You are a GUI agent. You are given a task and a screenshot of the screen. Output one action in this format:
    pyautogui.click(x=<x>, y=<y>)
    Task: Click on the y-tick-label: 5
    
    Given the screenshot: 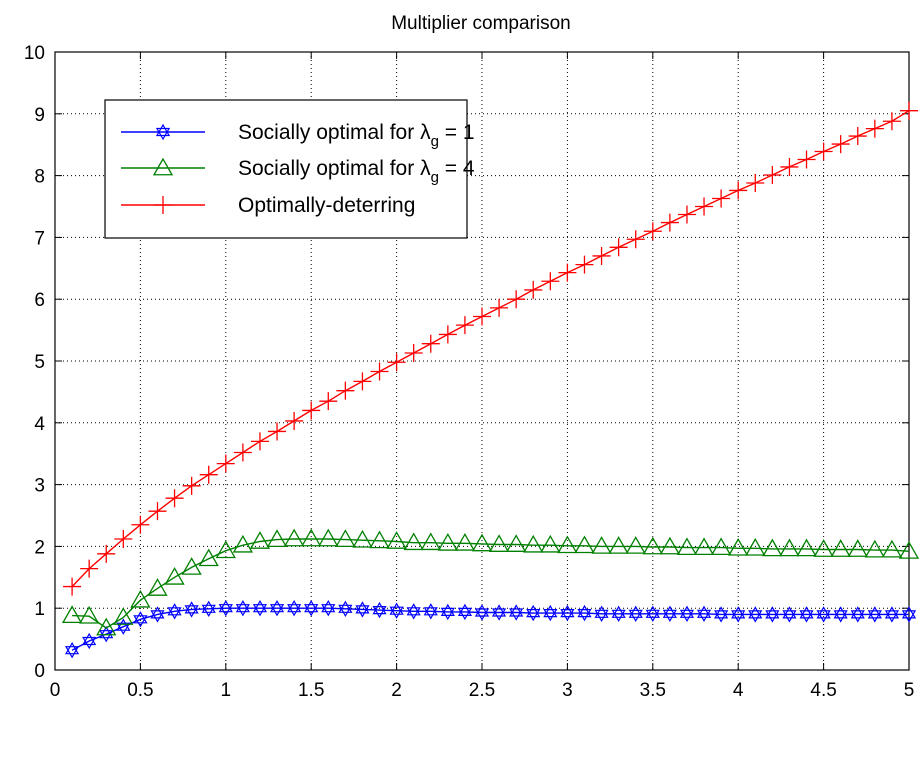 What is the action you would take?
    pyautogui.click(x=39, y=362)
    